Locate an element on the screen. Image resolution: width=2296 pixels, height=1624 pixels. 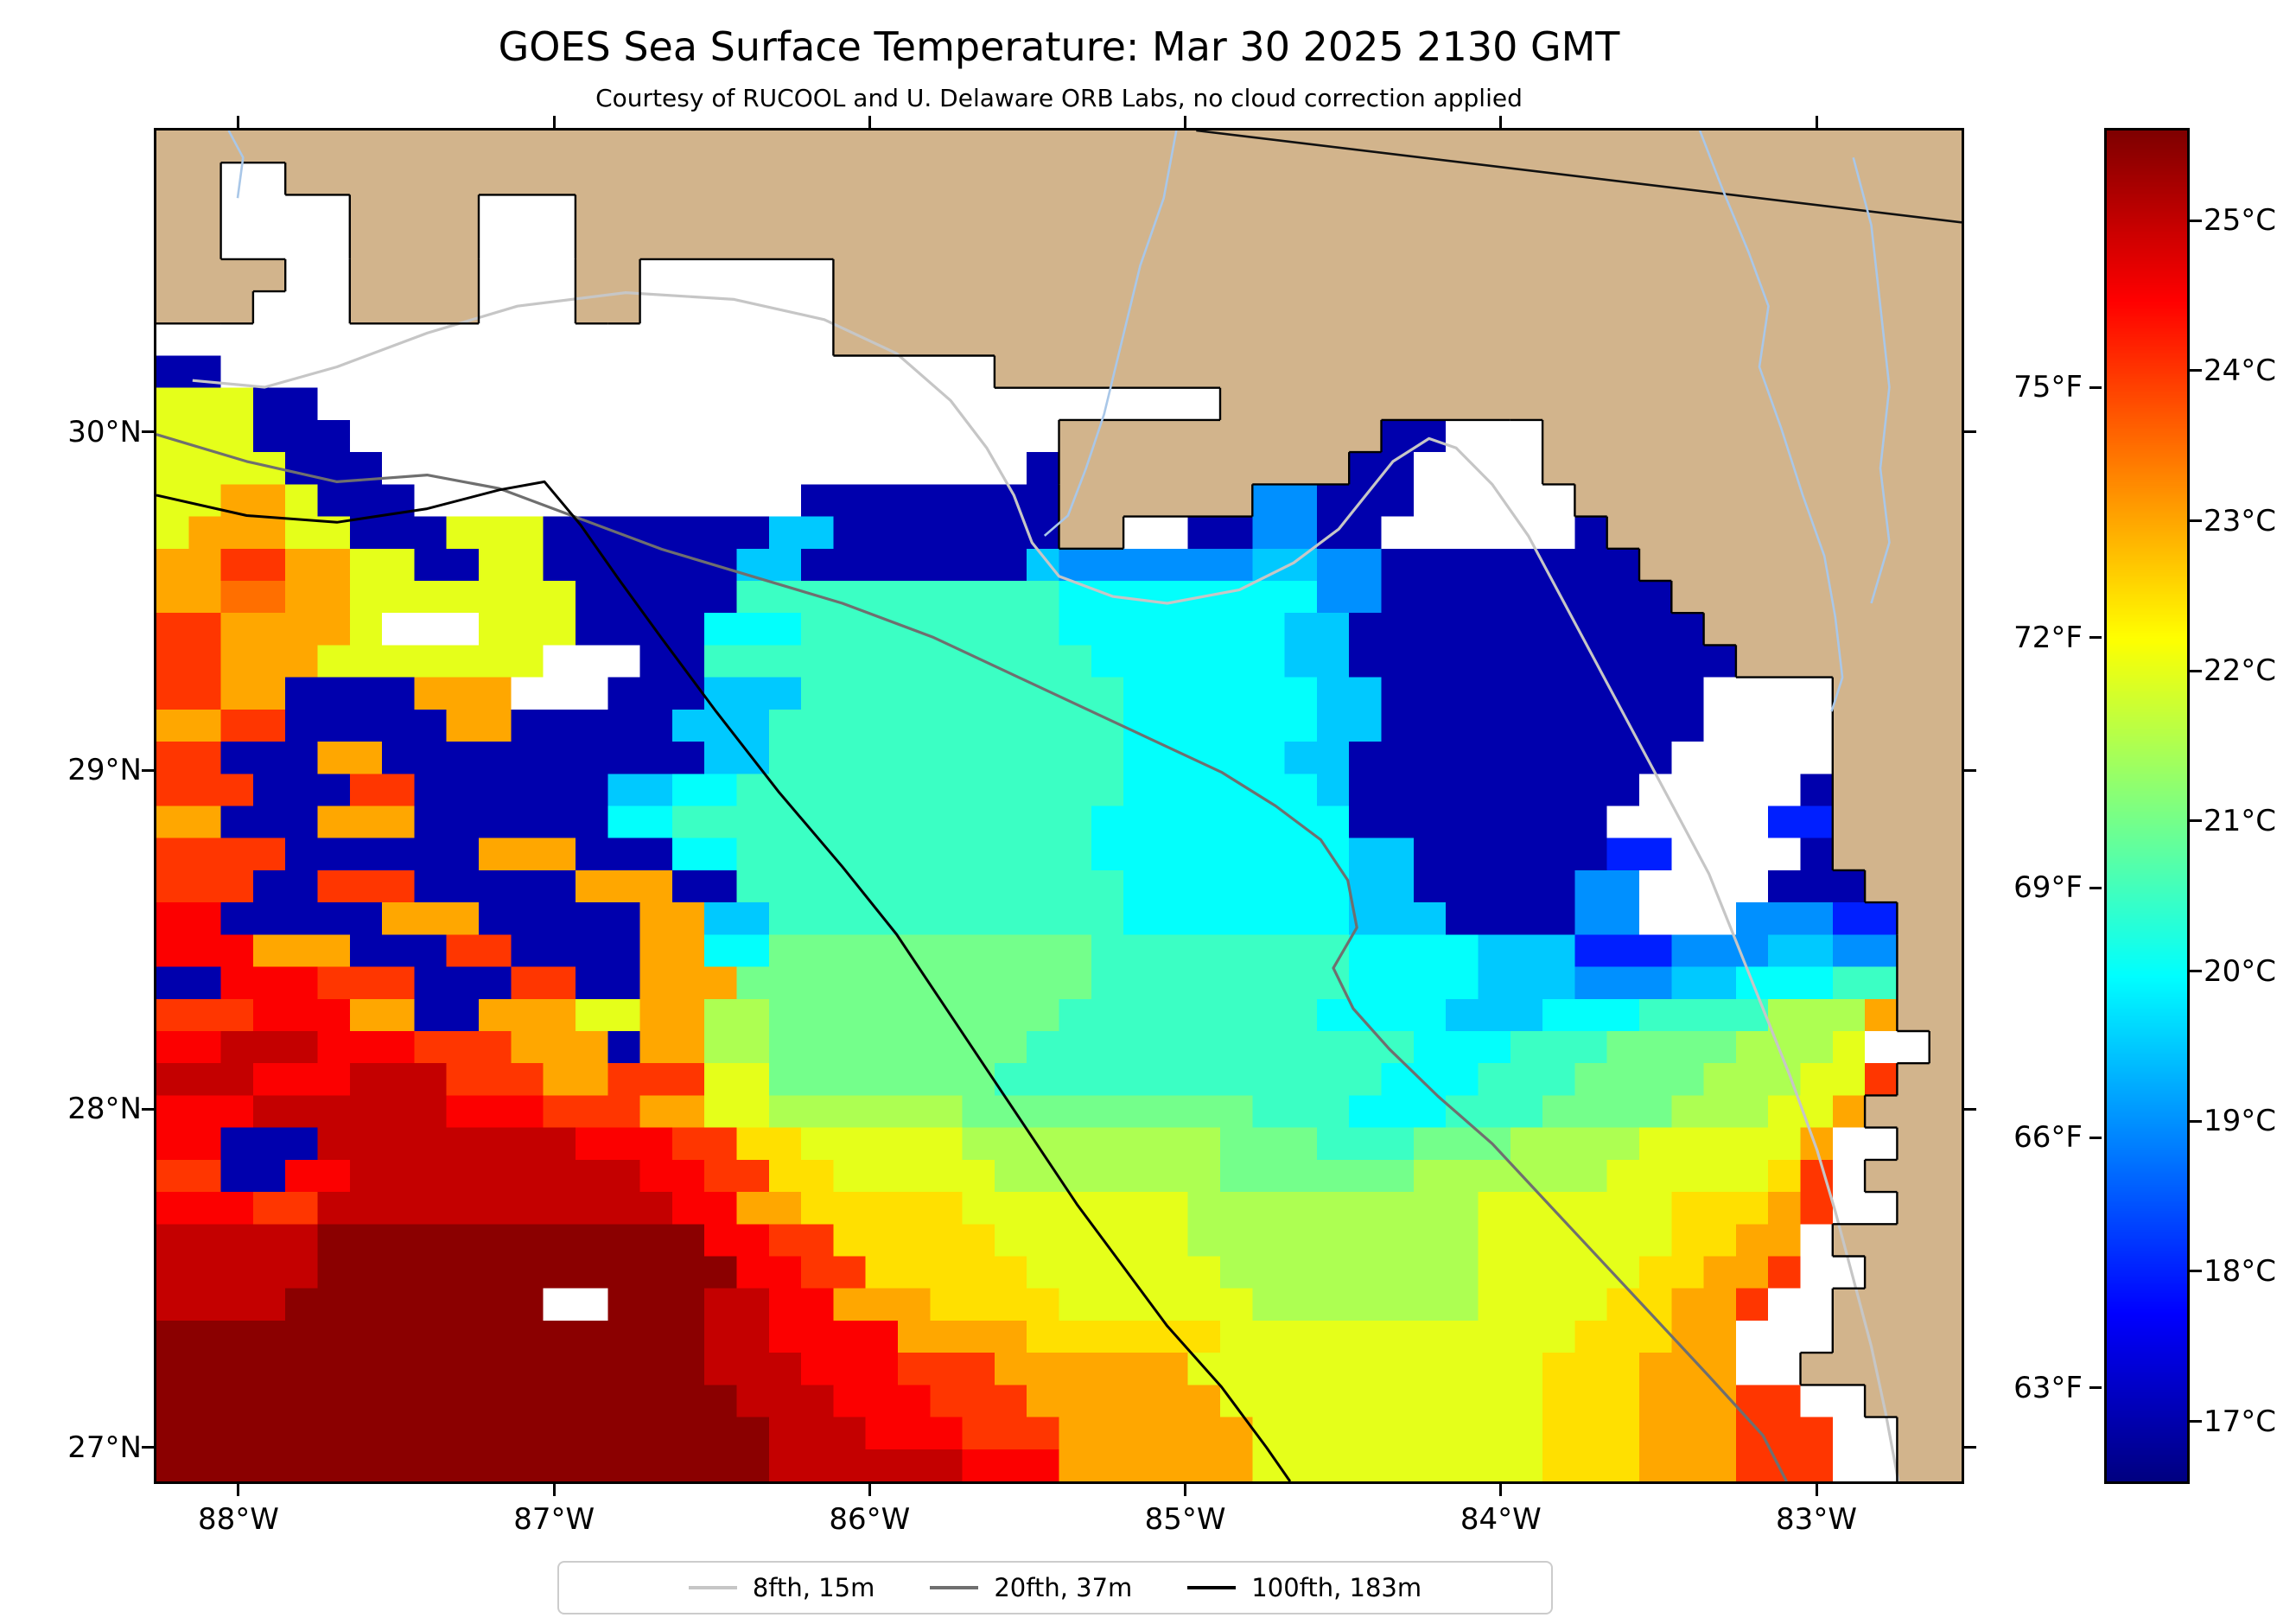
colorbar-label-celsius: 18°C is located at coordinates (2240, 1271).